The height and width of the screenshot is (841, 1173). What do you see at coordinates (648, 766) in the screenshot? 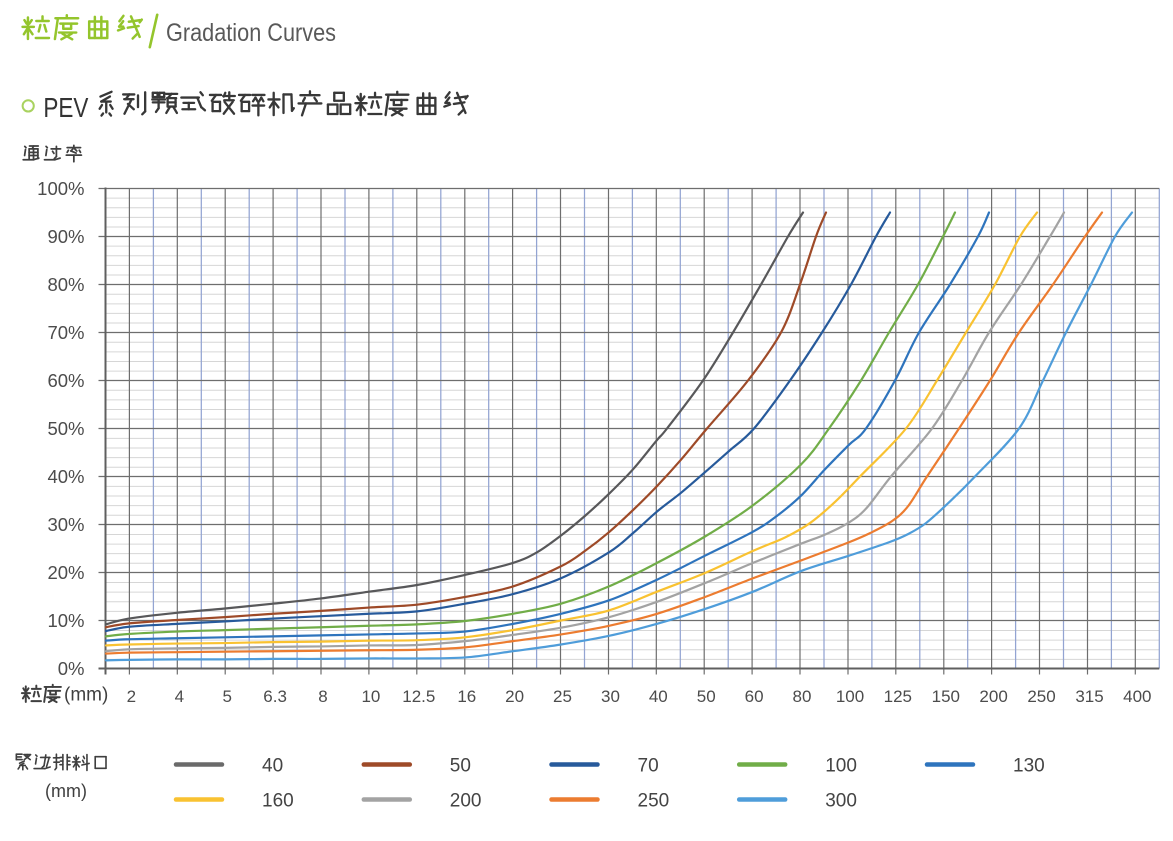
I see `svg-text: 70` at bounding box center [648, 766].